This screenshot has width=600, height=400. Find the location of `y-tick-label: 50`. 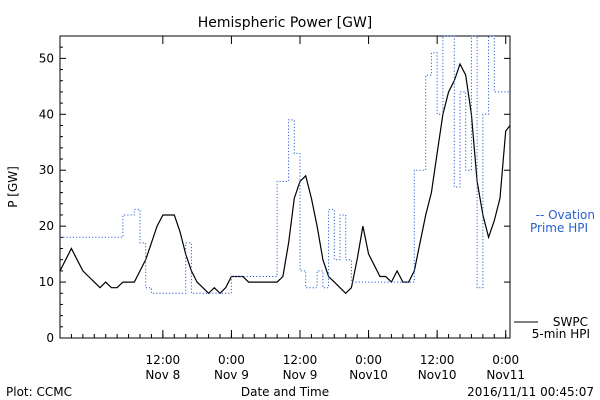

y-tick-label: 50 is located at coordinates (46, 58).